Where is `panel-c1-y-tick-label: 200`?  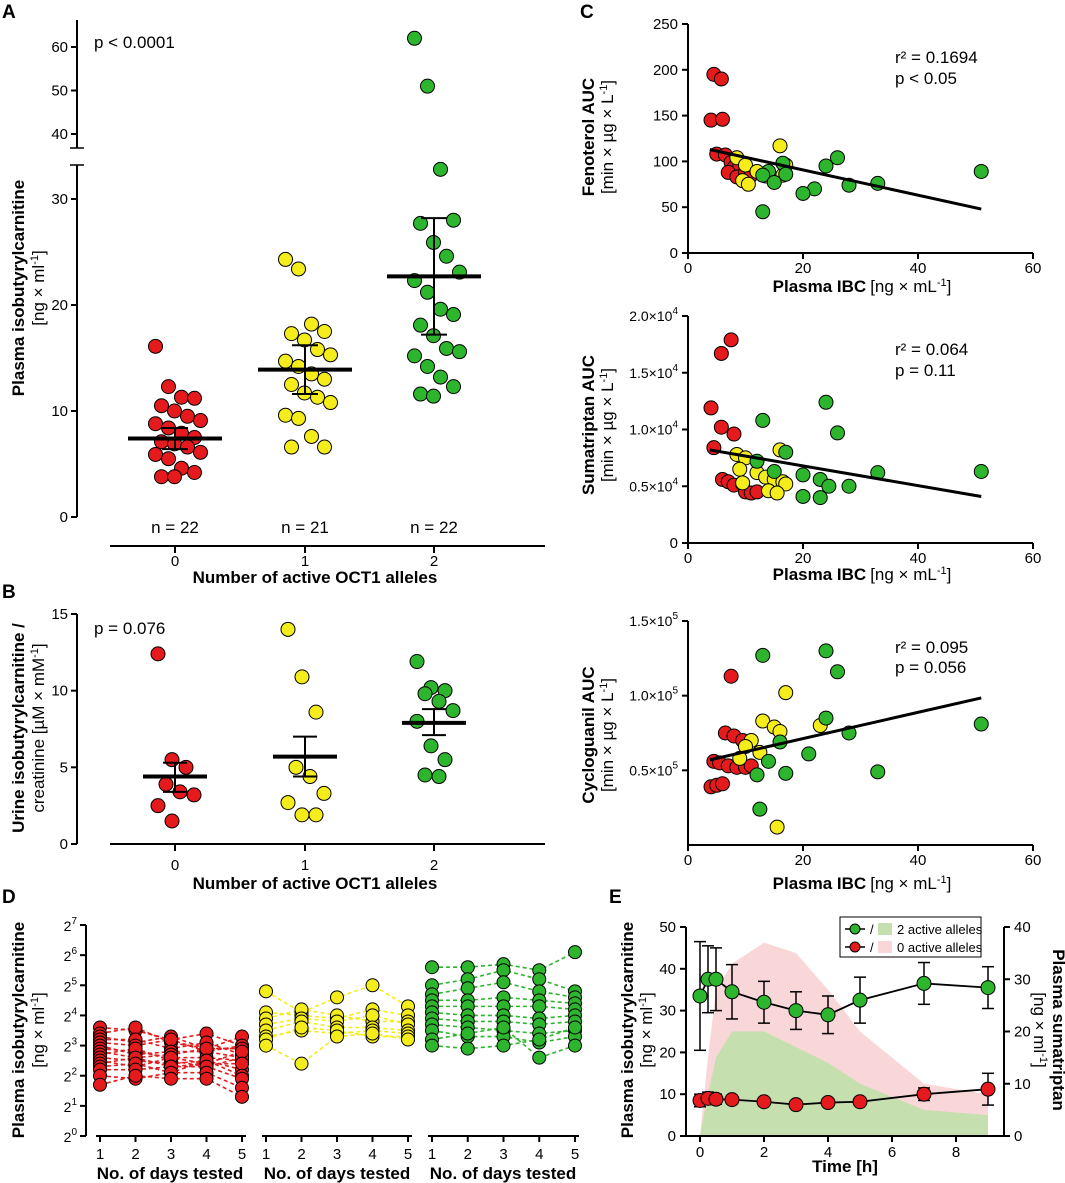 panel-c1-y-tick-label: 200 is located at coordinates (665, 70).